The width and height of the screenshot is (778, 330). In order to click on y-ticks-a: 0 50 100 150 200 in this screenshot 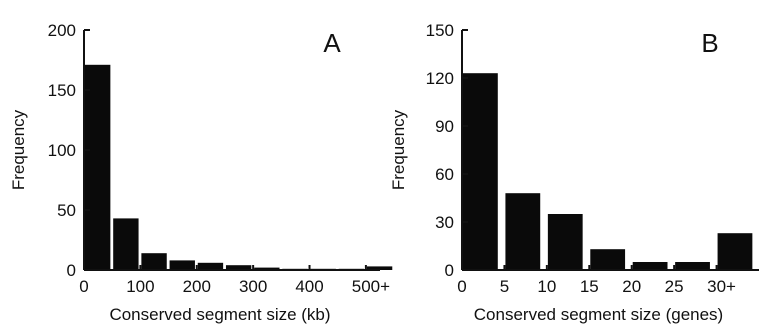, I will do `click(69, 150)`.